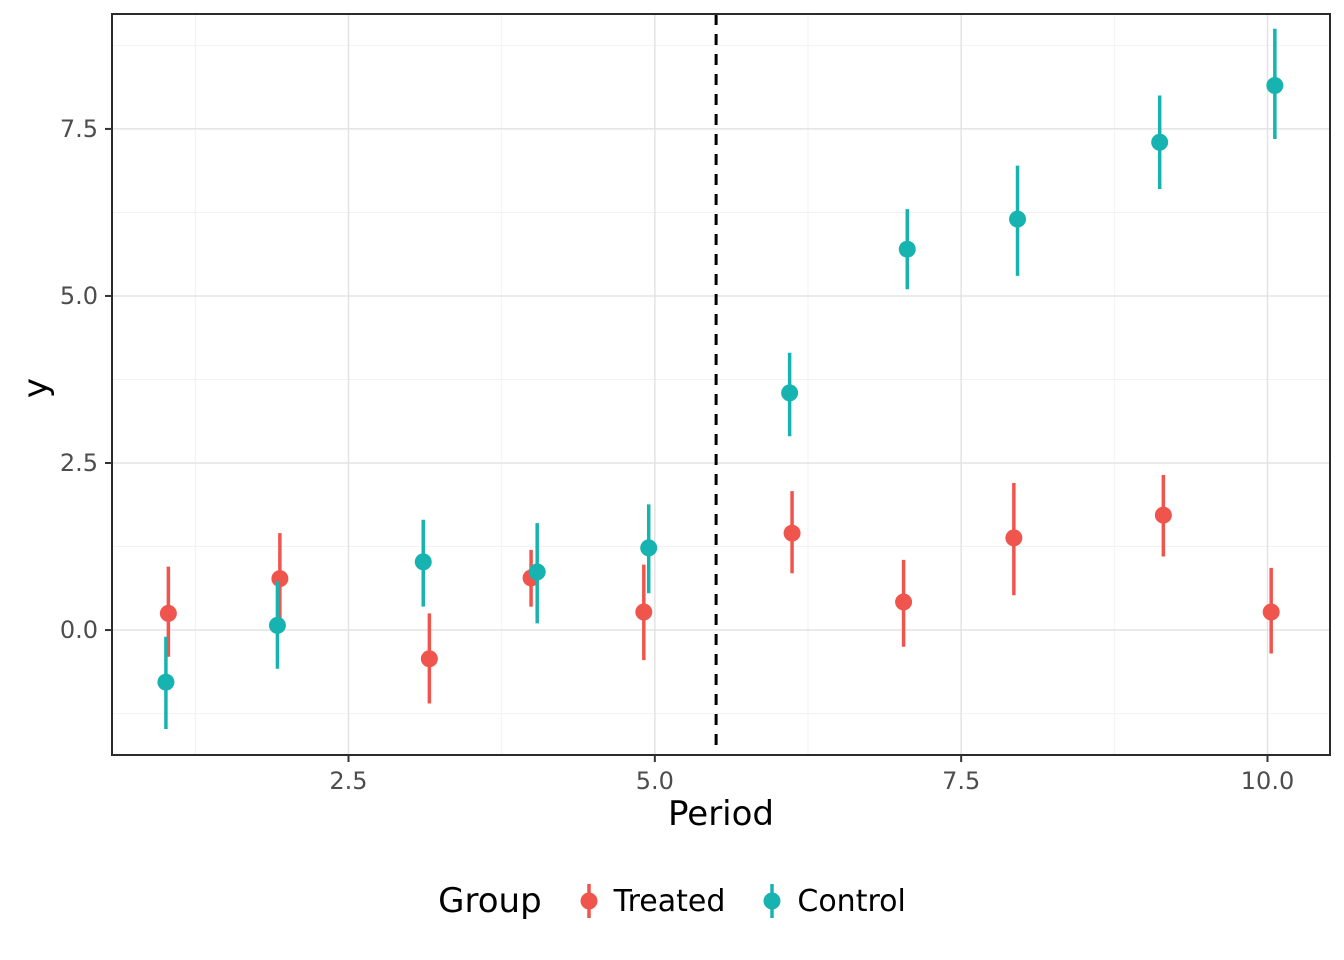 Image resolution: width=1344 pixels, height=960 pixels. I want to click on x-axis-title: Period, so click(721, 814).